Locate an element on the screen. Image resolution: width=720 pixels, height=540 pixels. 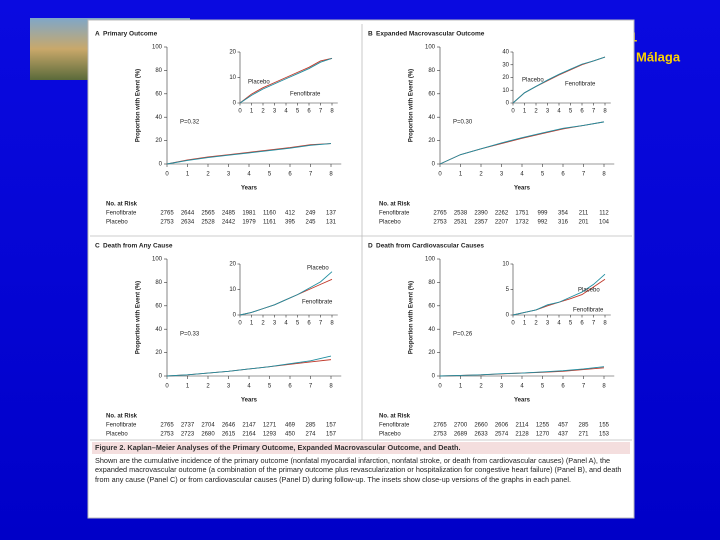
inset-x-tick-label: 0 is located at coordinates (240, 324).